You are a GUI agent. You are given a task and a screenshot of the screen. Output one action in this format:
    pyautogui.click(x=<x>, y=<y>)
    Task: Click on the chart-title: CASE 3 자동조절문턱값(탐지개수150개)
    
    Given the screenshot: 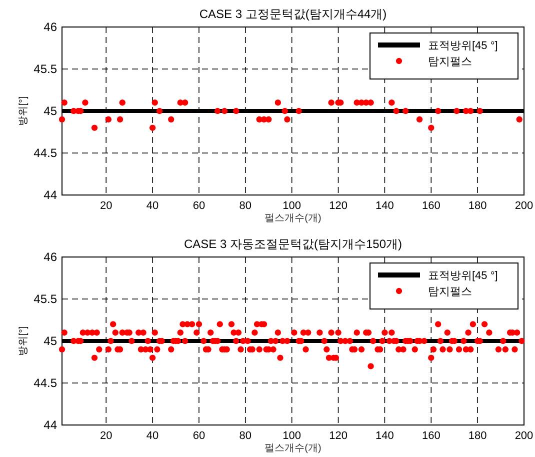 What is the action you would take?
    pyautogui.click(x=293, y=244)
    